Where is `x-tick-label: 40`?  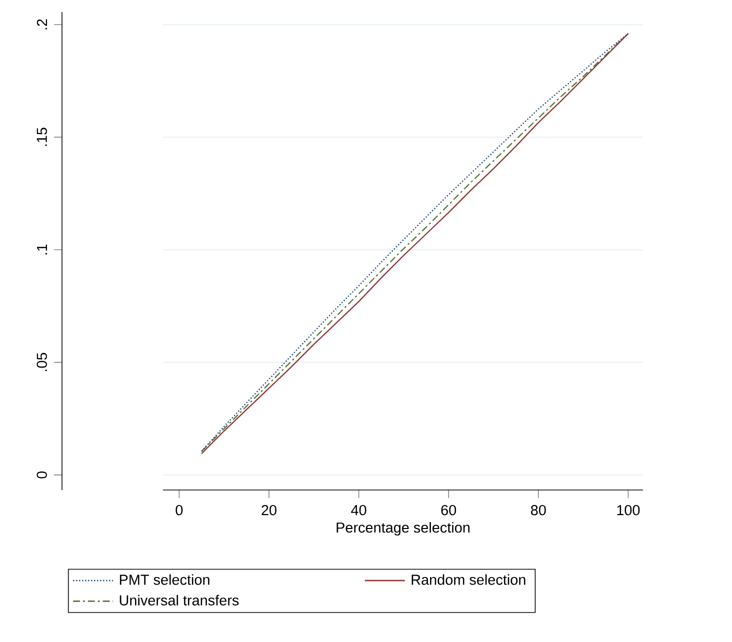
x-tick-label: 40 is located at coordinates (358, 510).